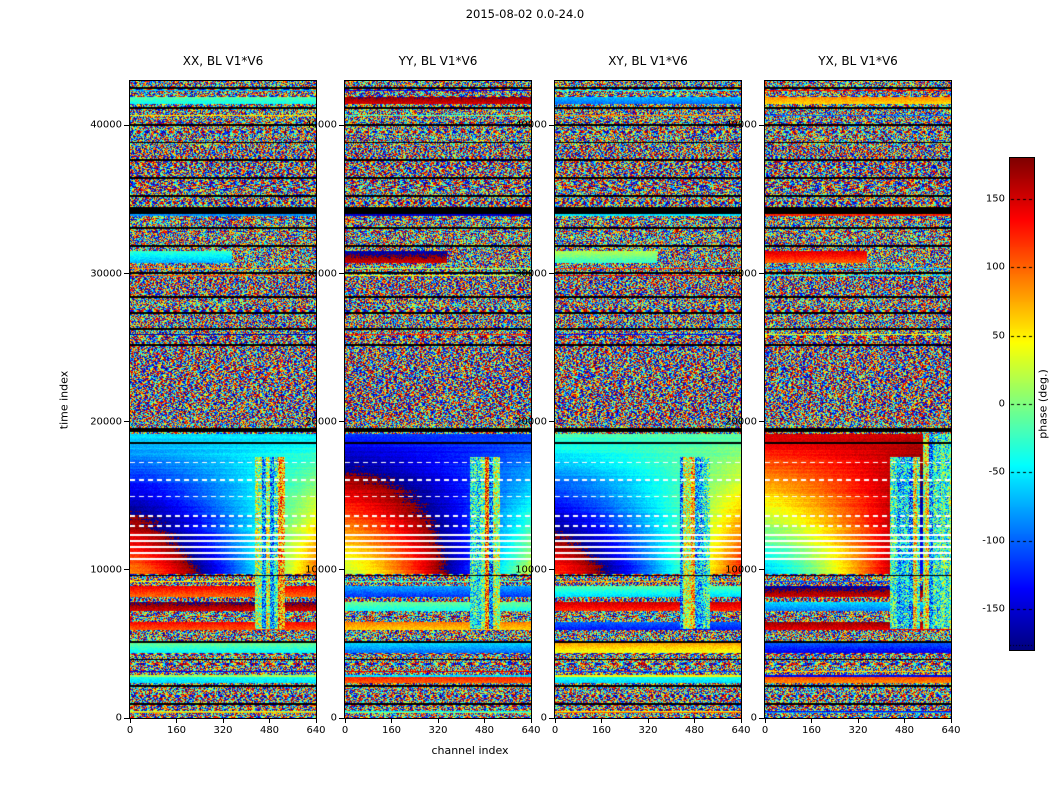 Image resolution: width=1050 pixels, height=800 pixels. What do you see at coordinates (64, 400) in the screenshot?
I see `y-axis-label: time index` at bounding box center [64, 400].